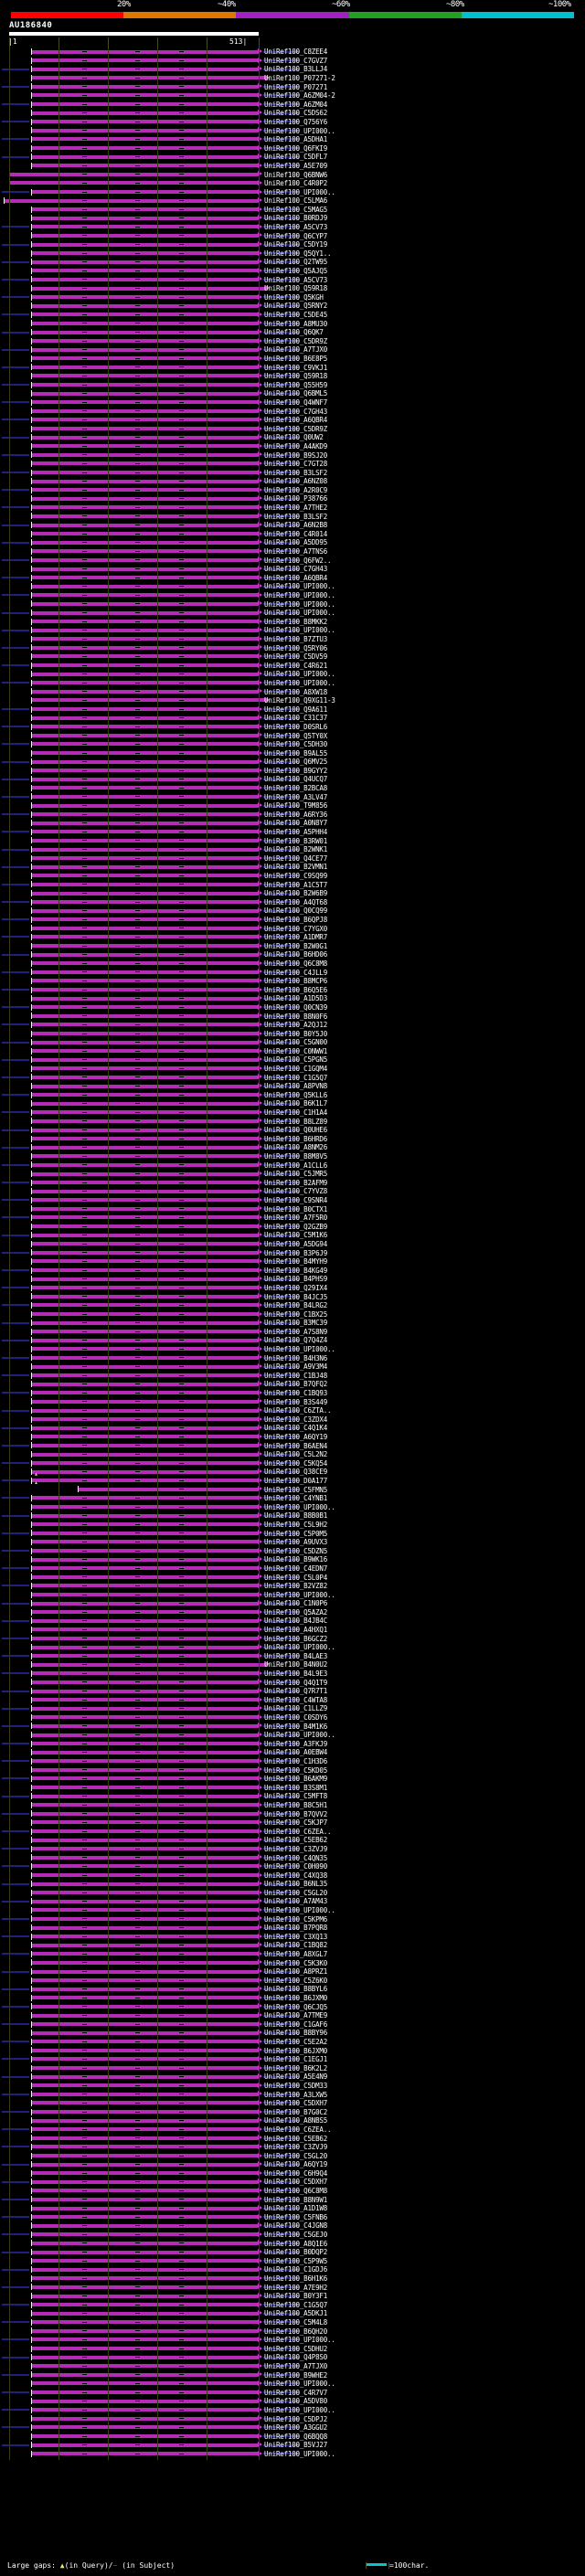 This screenshot has height=2576, width=585. I want to click on hit-accession-label: UniRef100_A3LV47, so click(296, 796).